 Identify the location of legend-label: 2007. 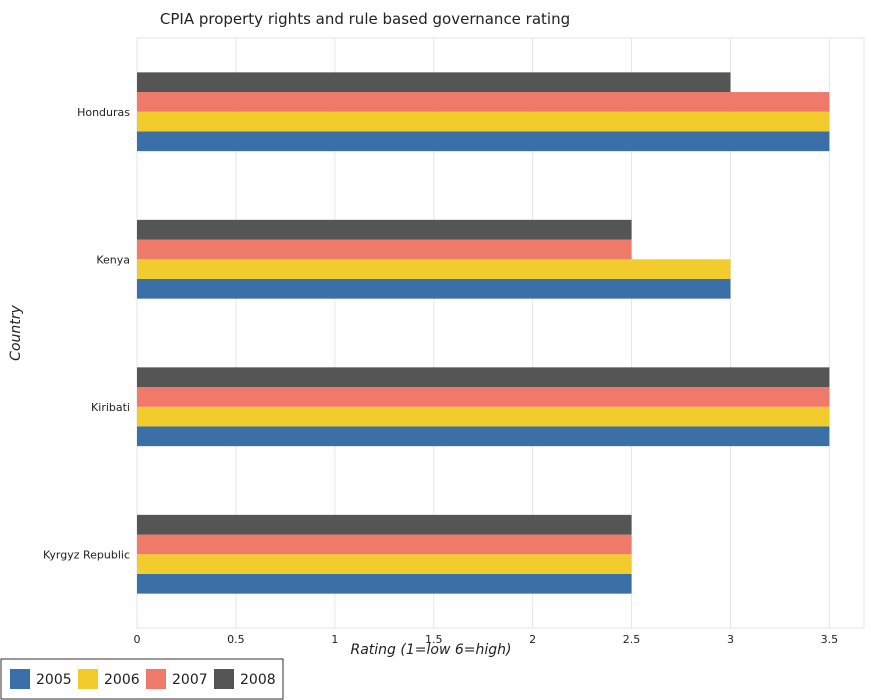
(190, 680).